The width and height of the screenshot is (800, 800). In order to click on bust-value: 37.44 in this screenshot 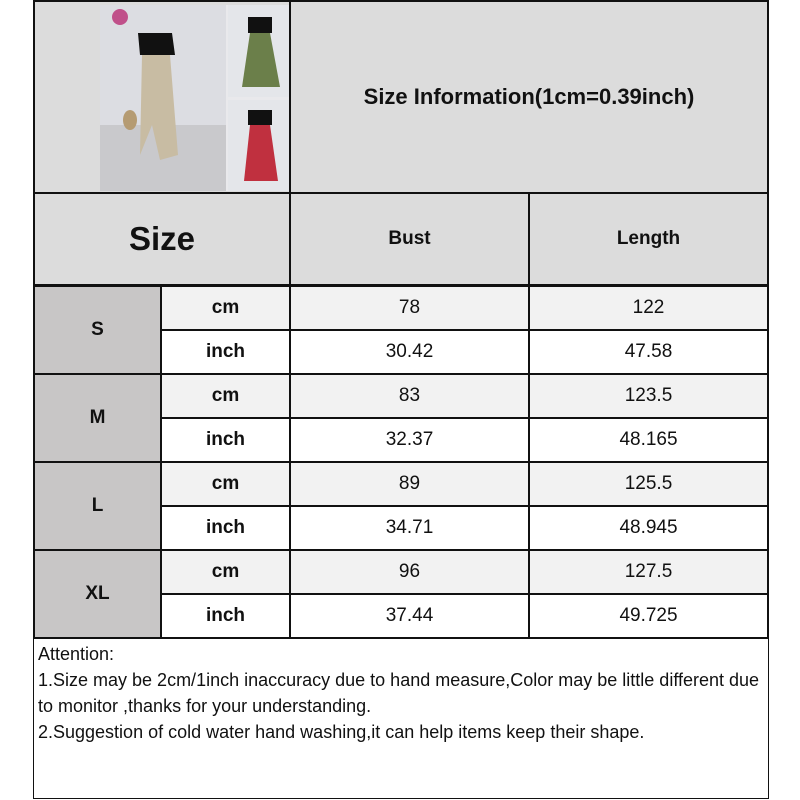, I will do `click(409, 616)`.